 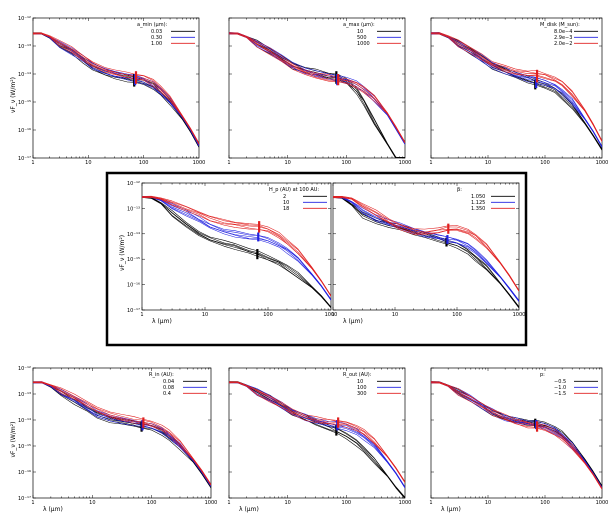 I want to click on series-line-2.9e−3, so click(x=516, y=90).